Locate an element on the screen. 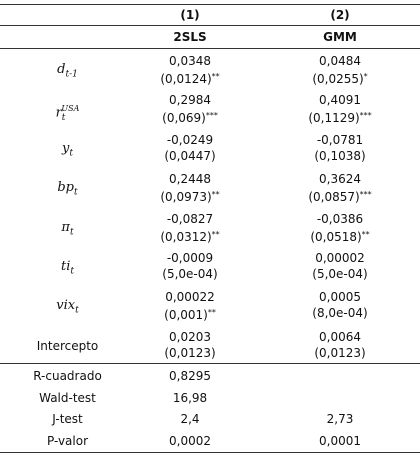 The image size is (420, 455). se-value: (8,0e-04) is located at coordinates (340, 313).